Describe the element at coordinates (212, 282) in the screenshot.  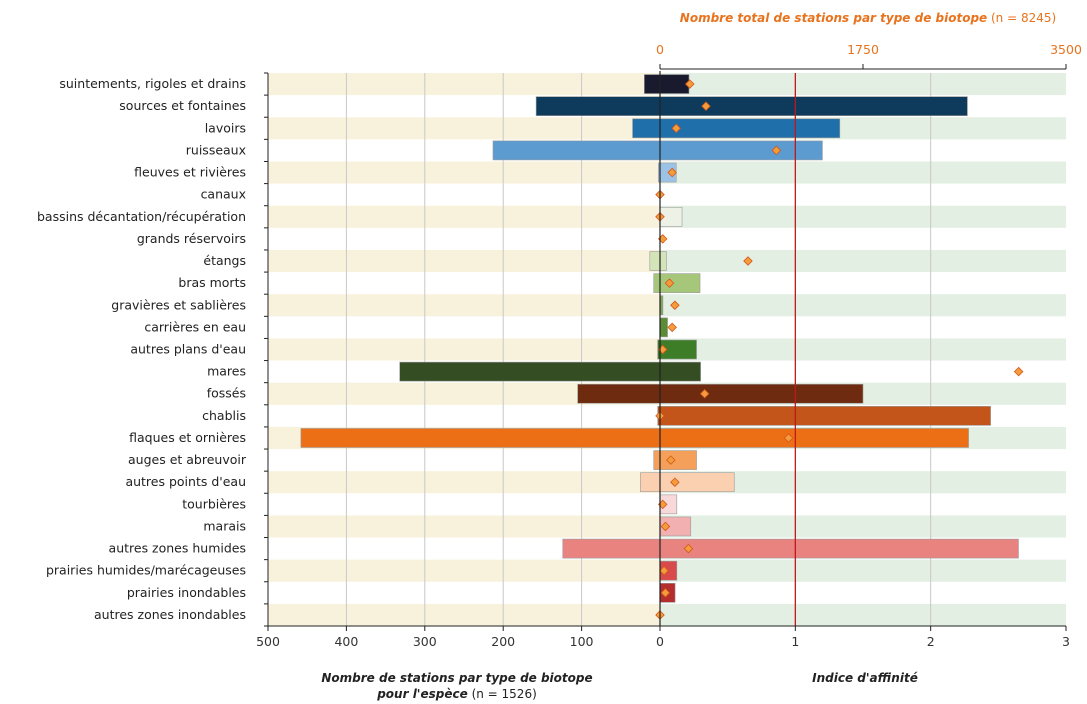
I see `category-label: bras morts` at that location.